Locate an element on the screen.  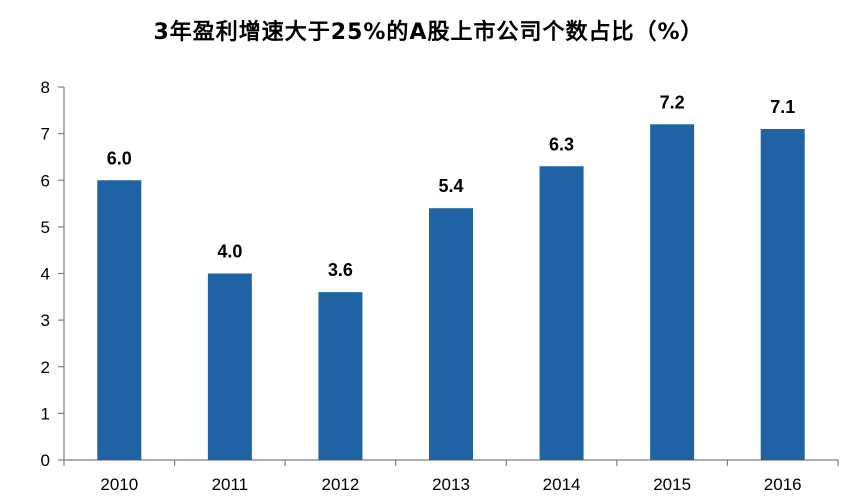
data-label: 6.0 is located at coordinates (119, 158).